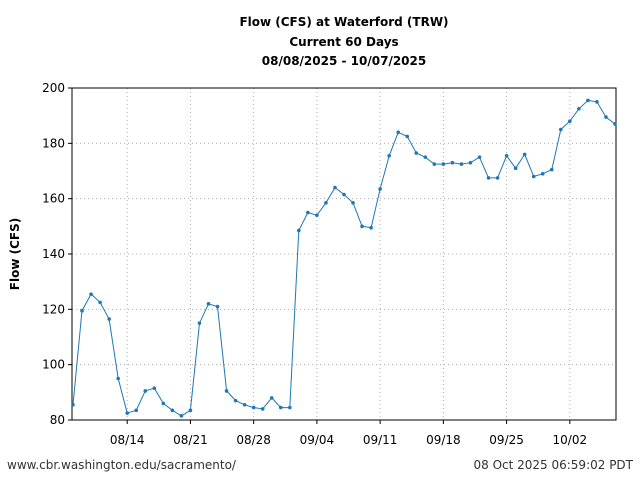  I want to click on x-tick-label: 09/18, so click(443, 440).